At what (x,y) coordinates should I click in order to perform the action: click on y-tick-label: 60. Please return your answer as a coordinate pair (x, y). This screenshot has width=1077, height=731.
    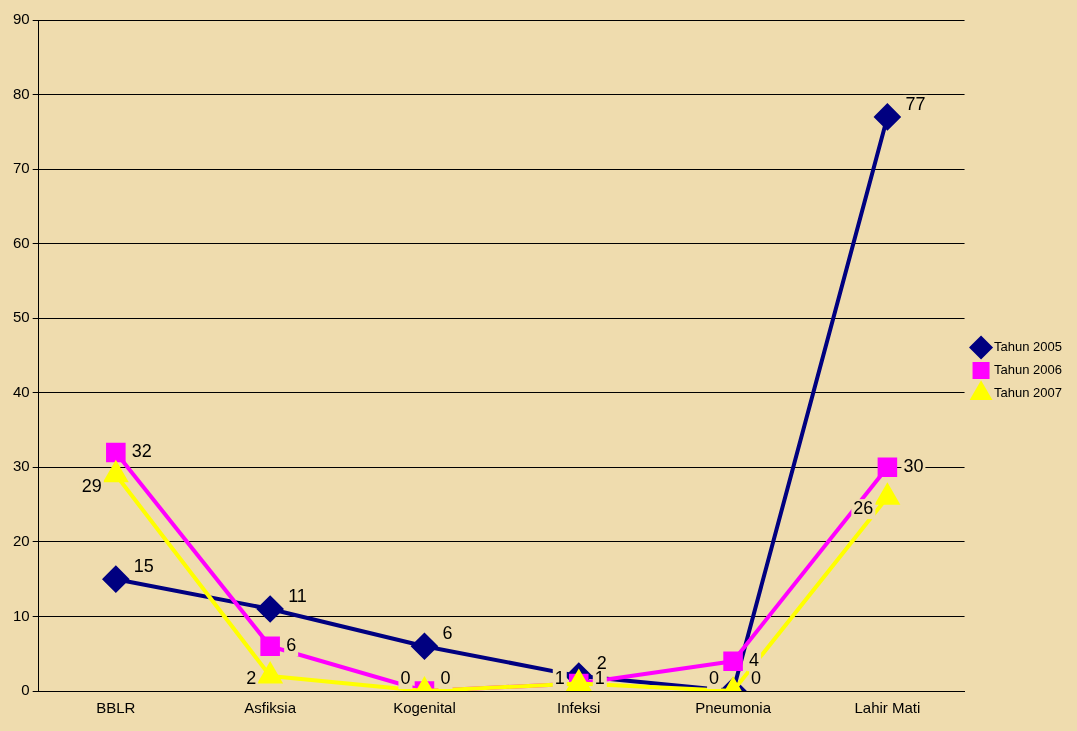
    Looking at the image, I should click on (21, 242).